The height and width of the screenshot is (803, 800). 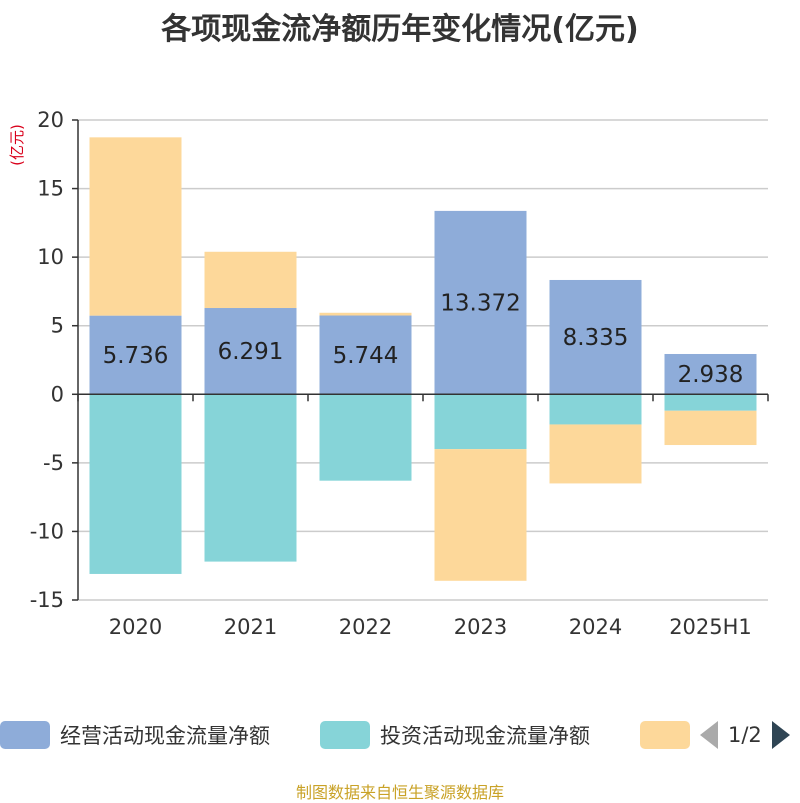 What do you see at coordinates (47, 531) in the screenshot?
I see `y-tick-label: -10` at bounding box center [47, 531].